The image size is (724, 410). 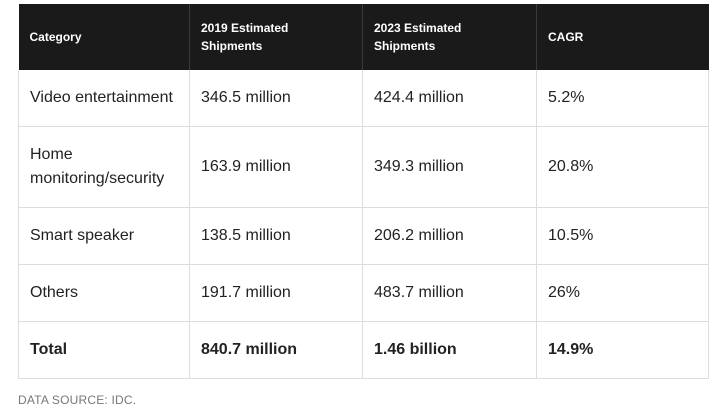 I want to click on cell-cagr: 5.2%, so click(x=622, y=98).